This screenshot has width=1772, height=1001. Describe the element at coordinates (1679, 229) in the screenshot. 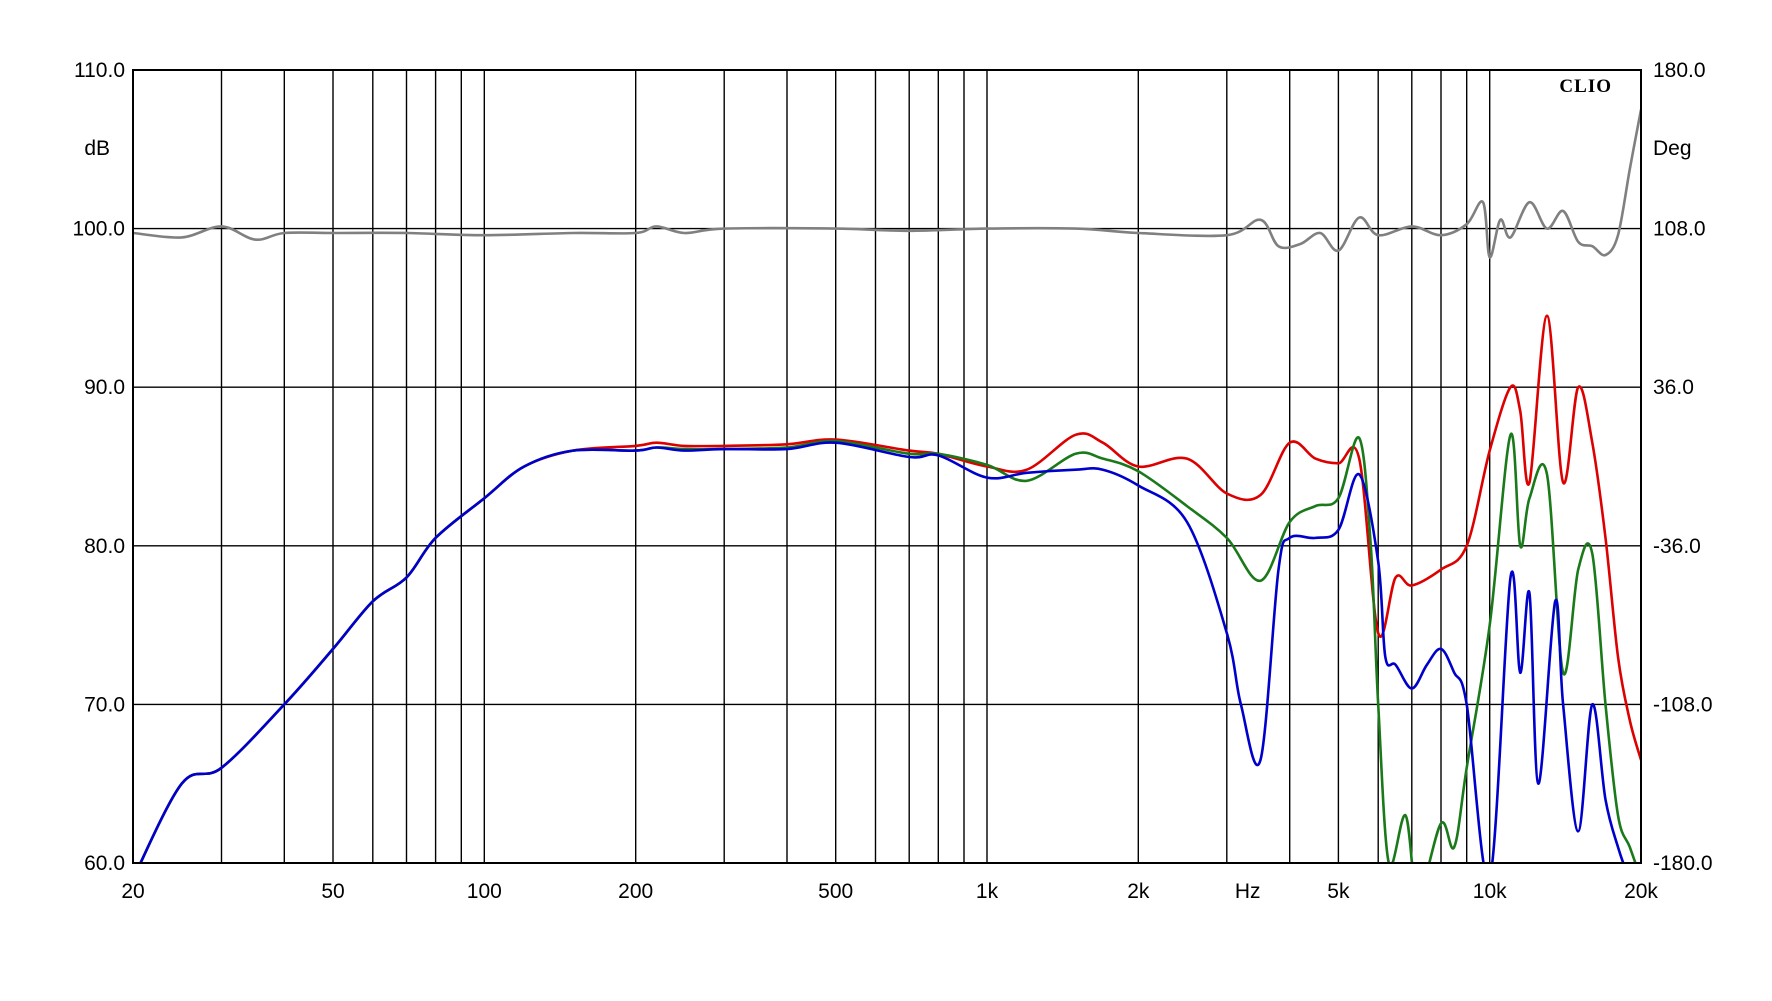

I see `y-right-tick-label: 108.0` at that location.